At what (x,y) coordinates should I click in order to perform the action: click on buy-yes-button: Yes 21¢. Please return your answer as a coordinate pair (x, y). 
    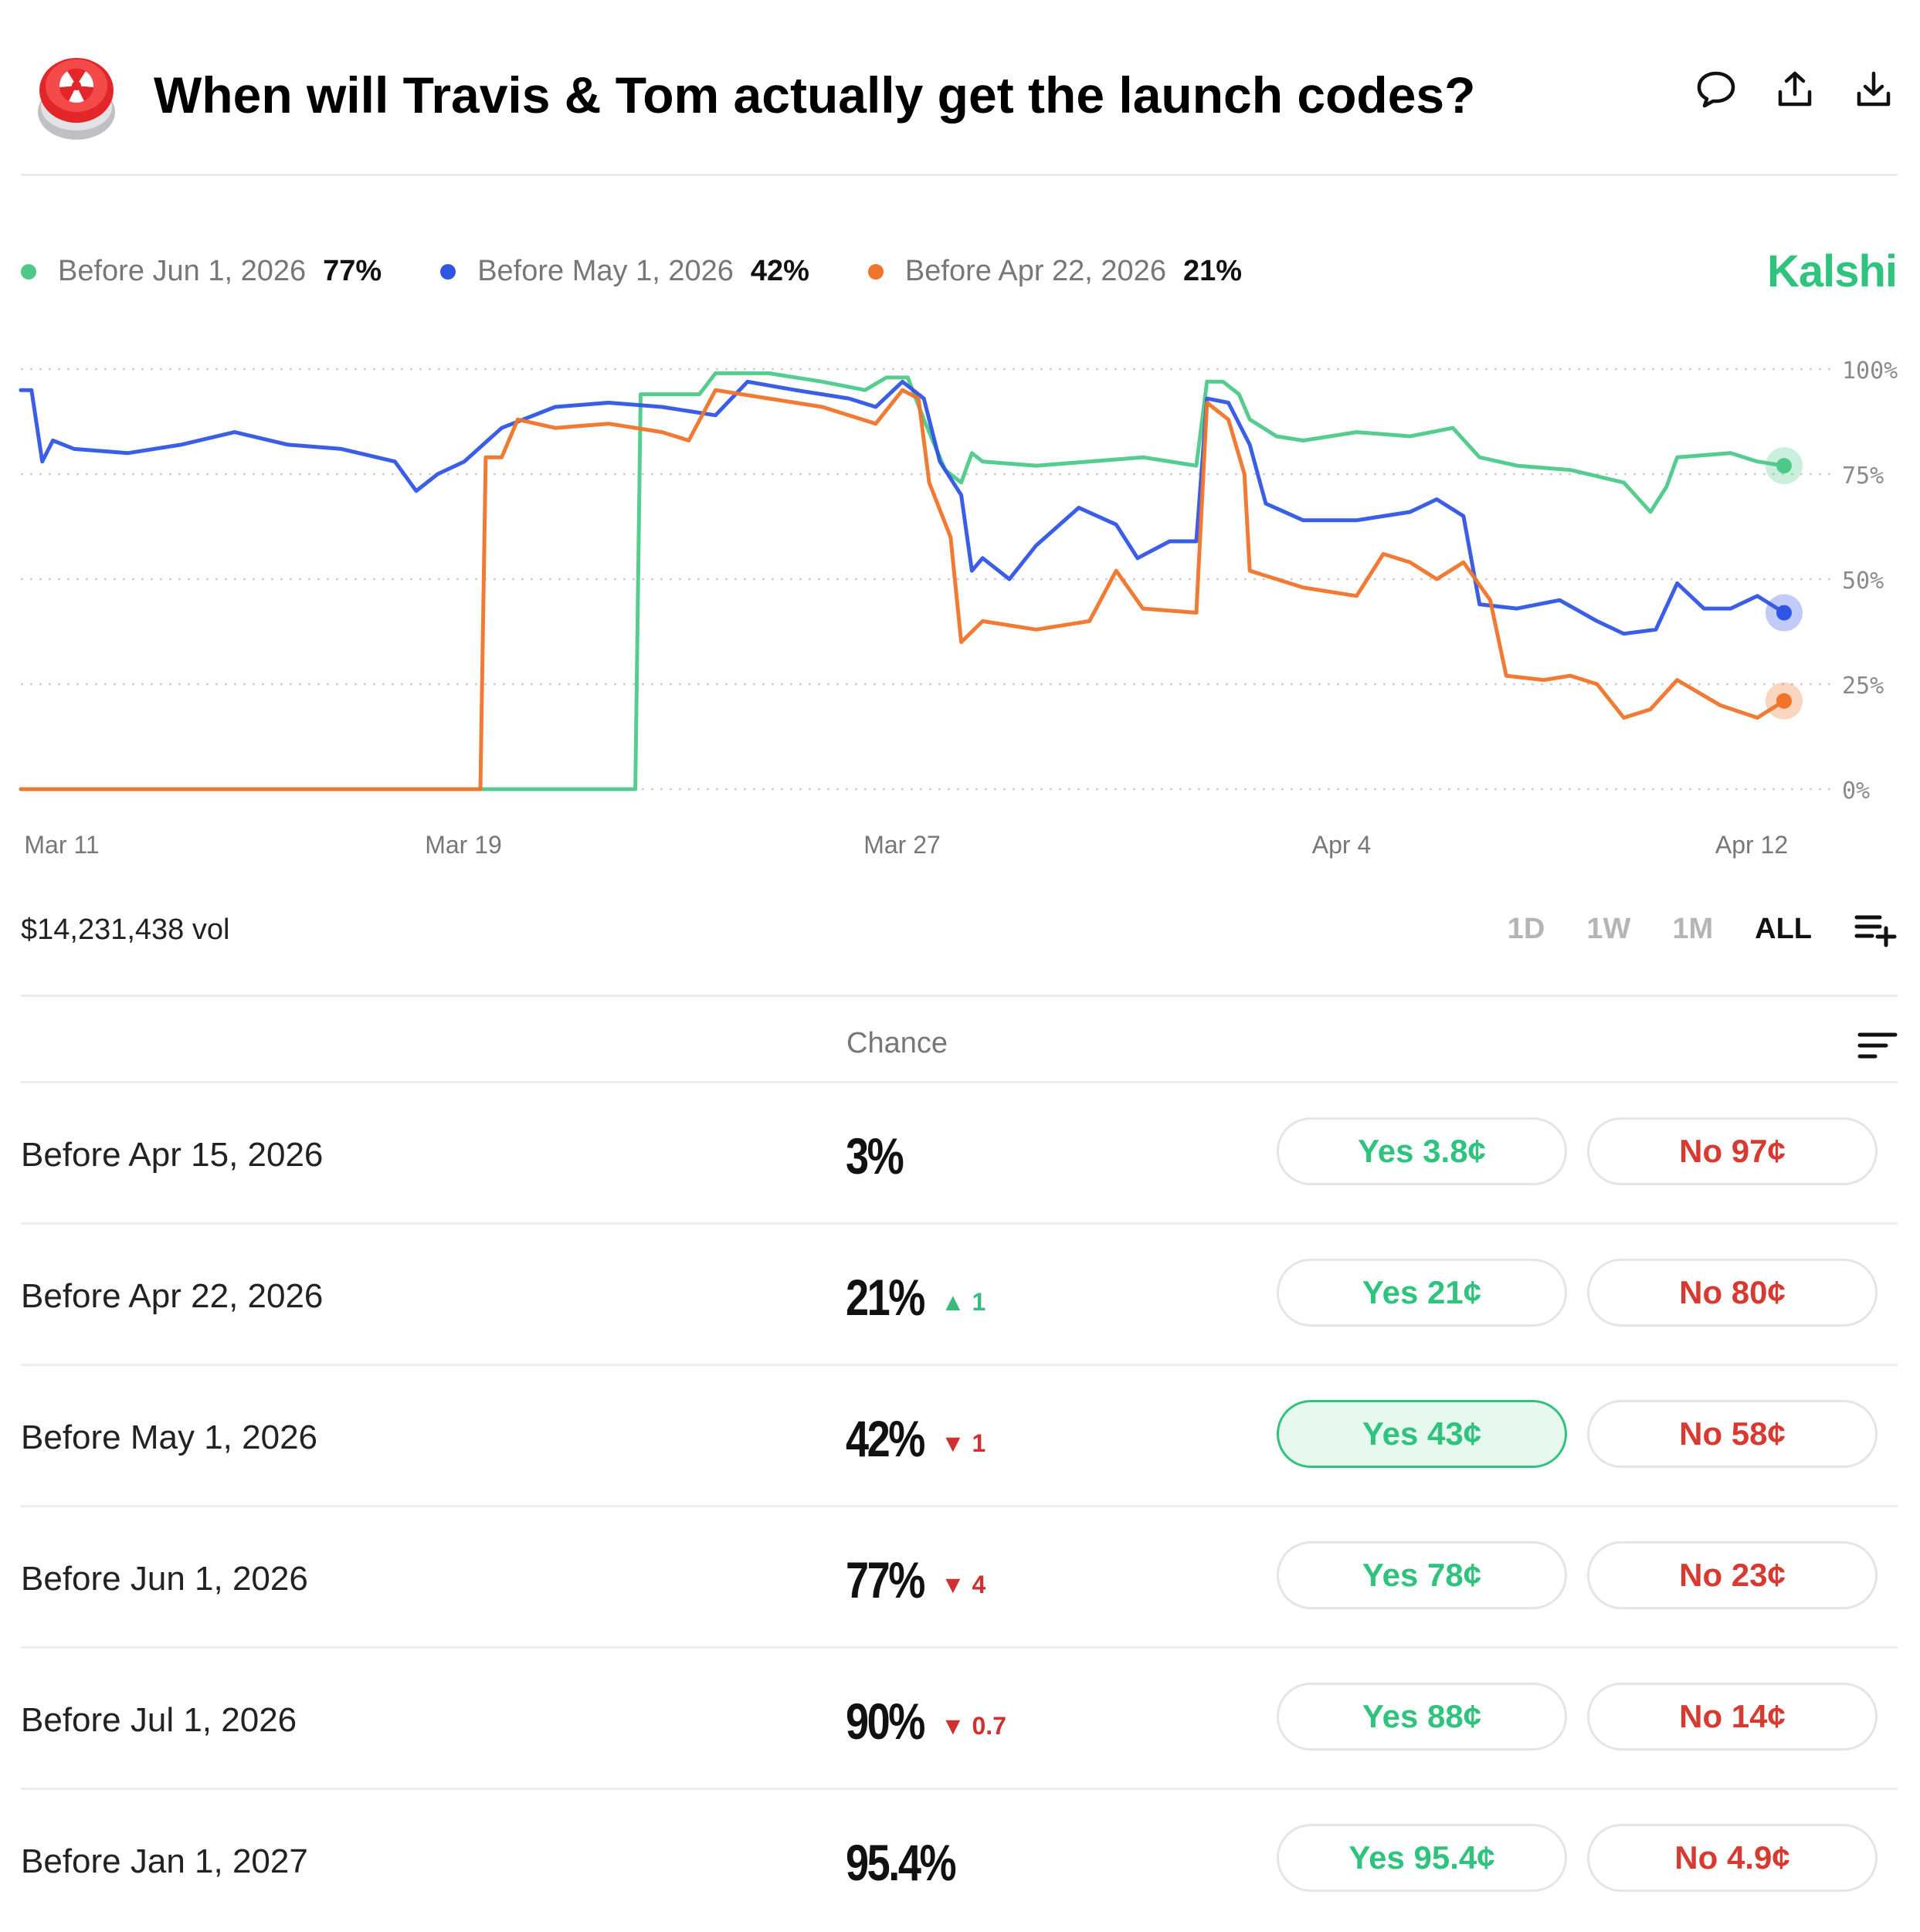
    Looking at the image, I should click on (1422, 1293).